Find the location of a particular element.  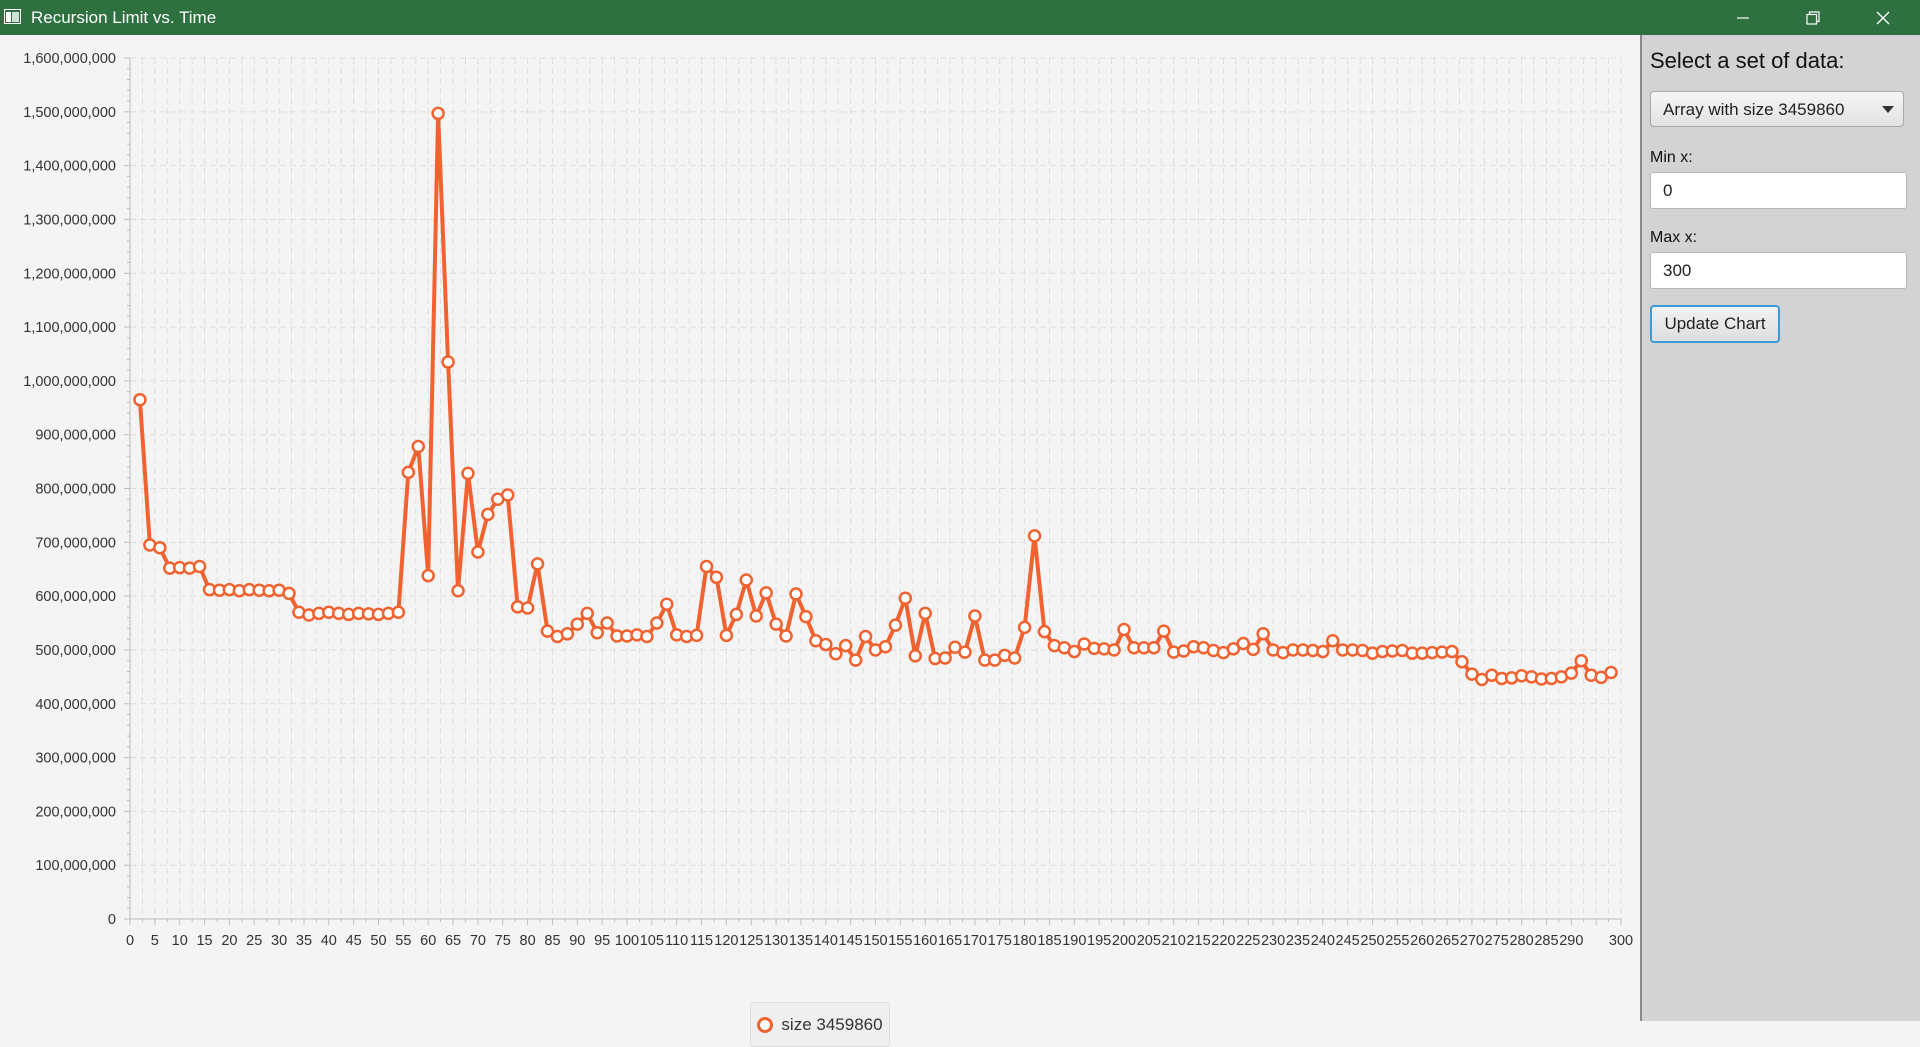

y-tick-label: 0 is located at coordinates (112, 920).